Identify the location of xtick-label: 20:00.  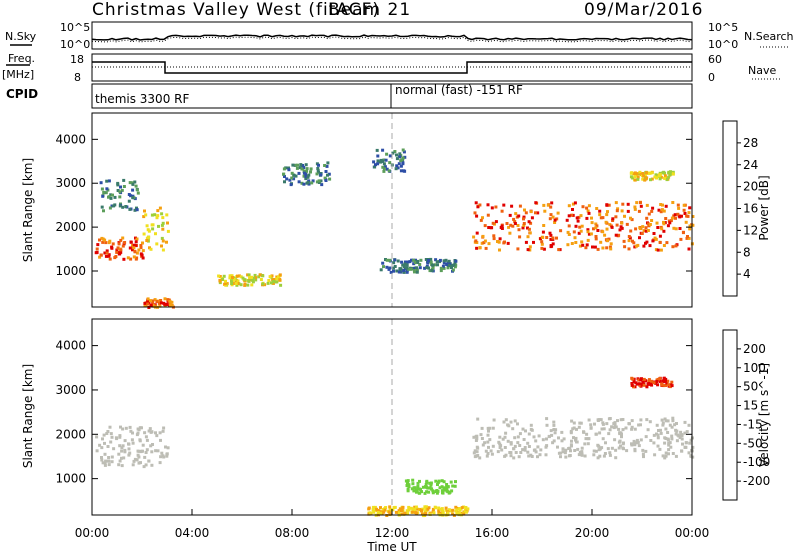
(592, 533).